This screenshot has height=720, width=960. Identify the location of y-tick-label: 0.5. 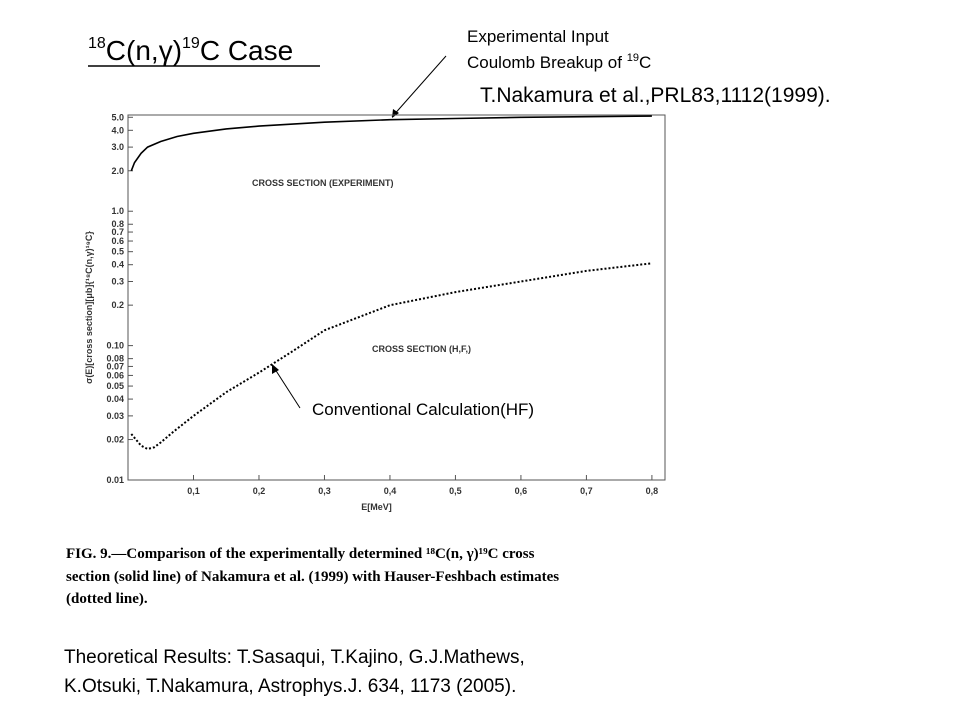
(117, 252).